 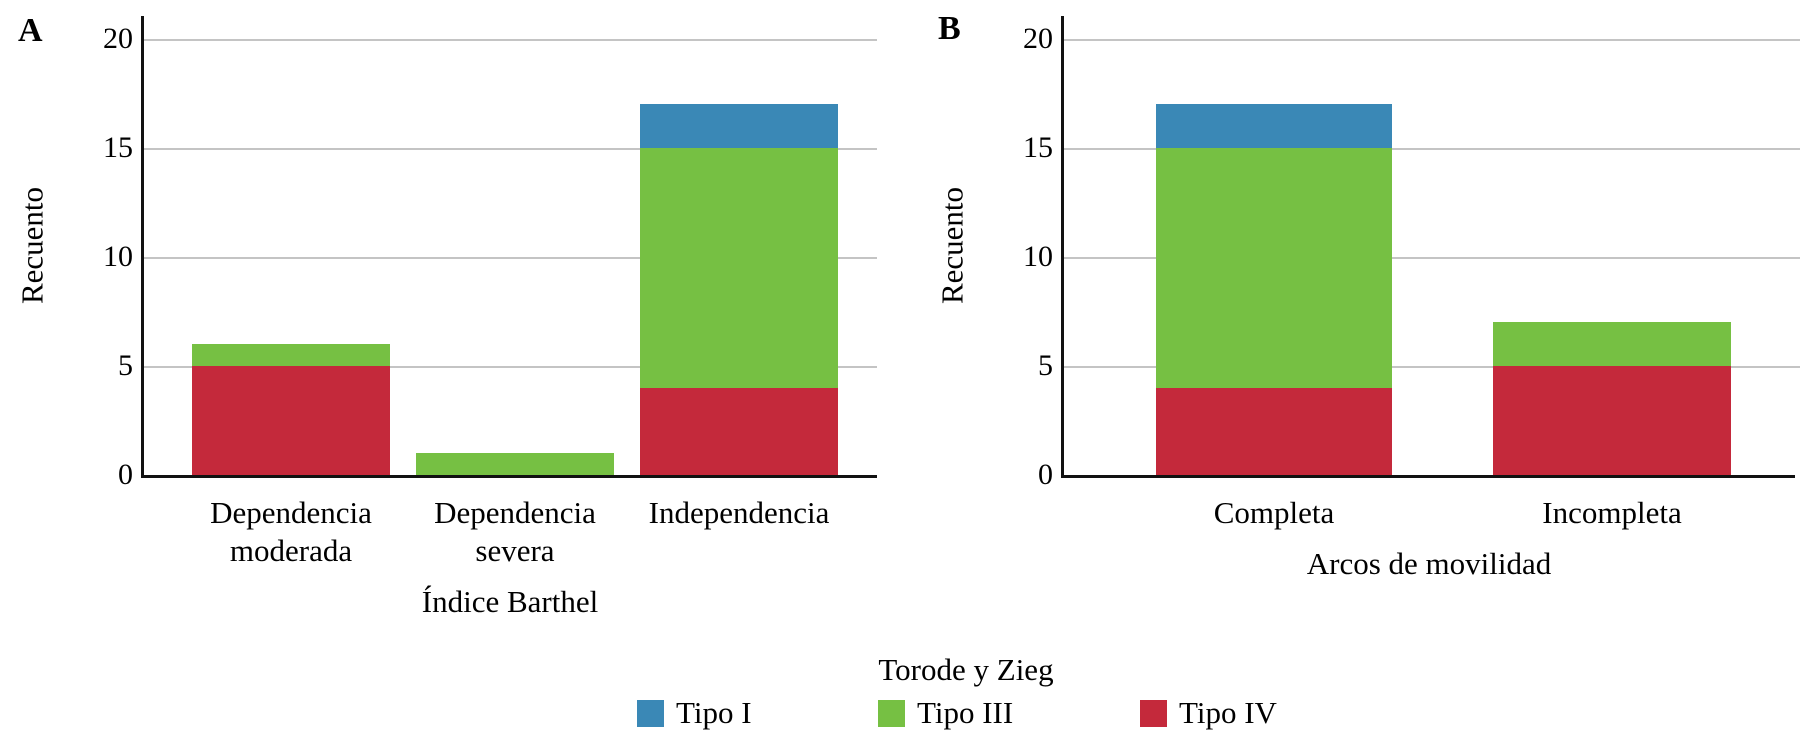 I want to click on legend-item-label: Tipo I, so click(x=714, y=712).